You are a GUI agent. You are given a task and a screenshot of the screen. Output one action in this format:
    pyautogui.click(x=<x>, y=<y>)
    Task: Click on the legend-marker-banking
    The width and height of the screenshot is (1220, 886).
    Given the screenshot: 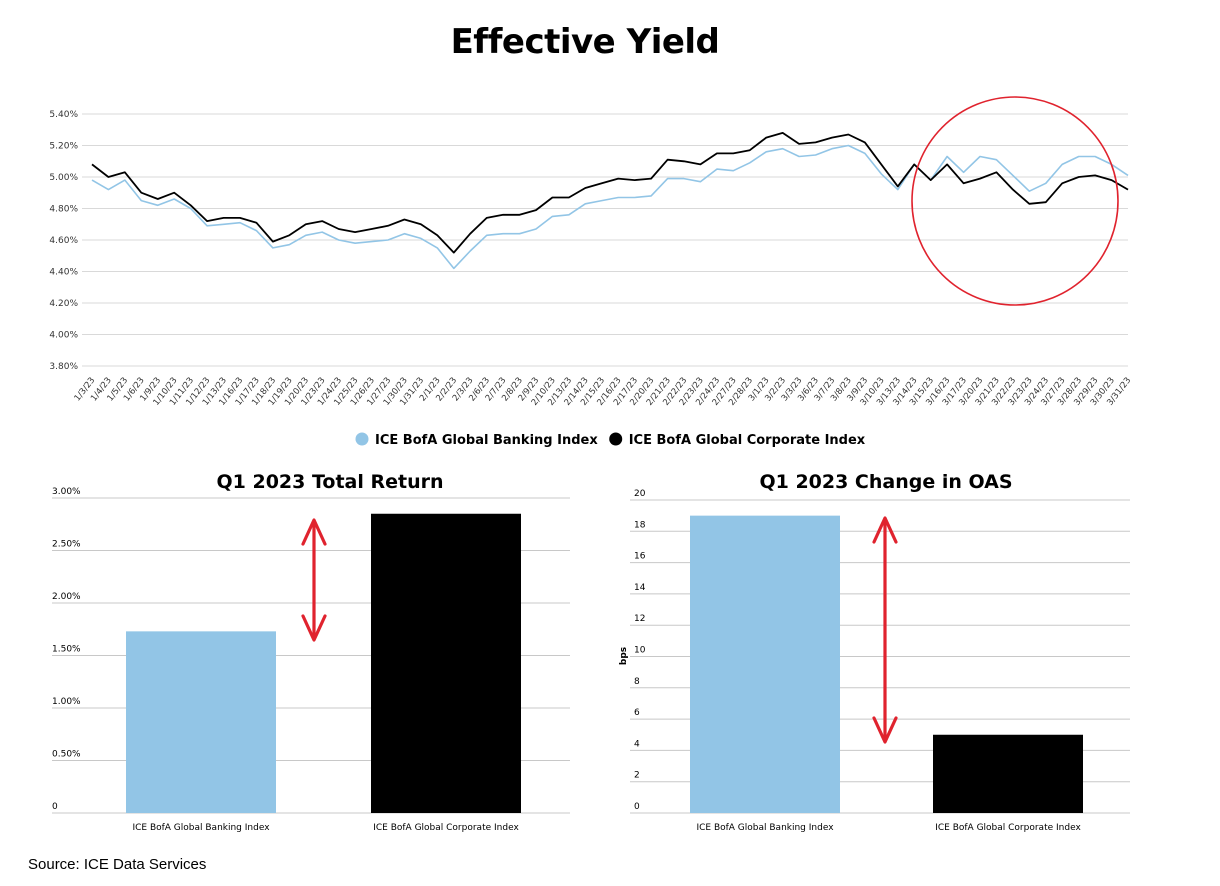 What is the action you would take?
    pyautogui.click(x=362, y=439)
    